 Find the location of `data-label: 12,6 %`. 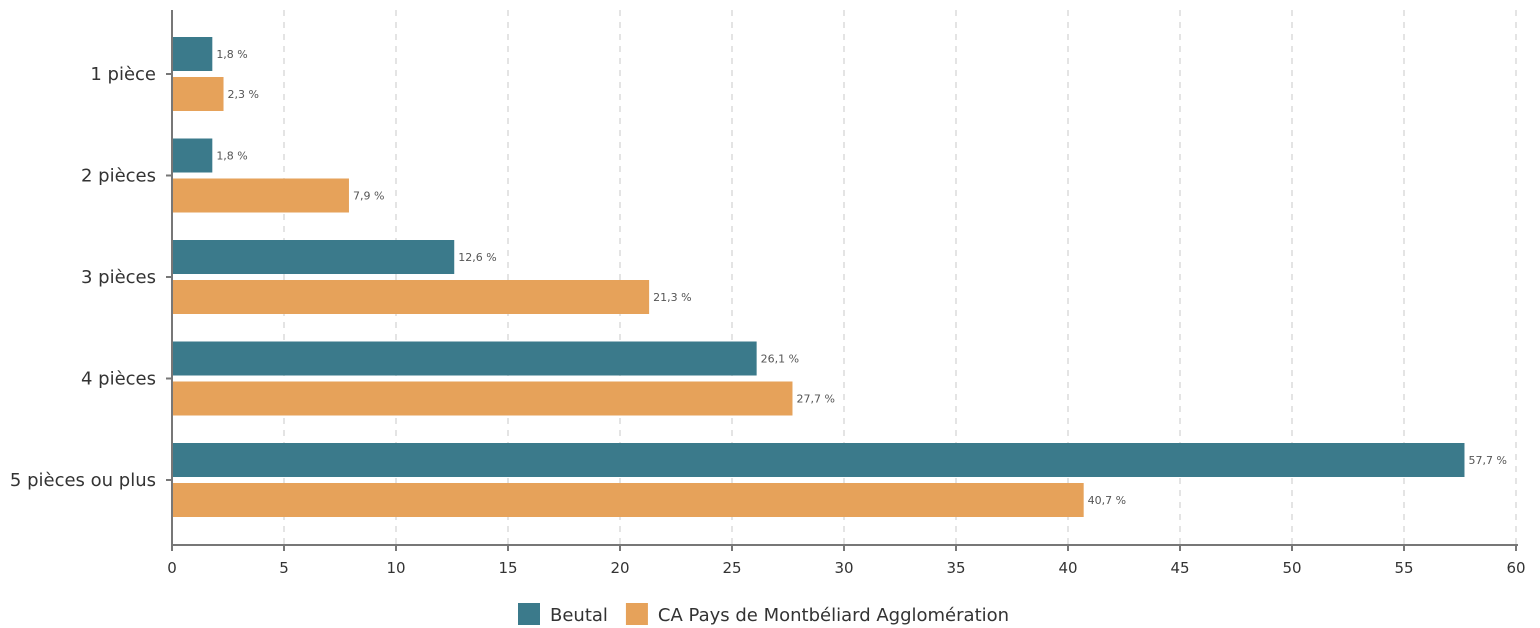

data-label: 12,6 % is located at coordinates (477, 257).